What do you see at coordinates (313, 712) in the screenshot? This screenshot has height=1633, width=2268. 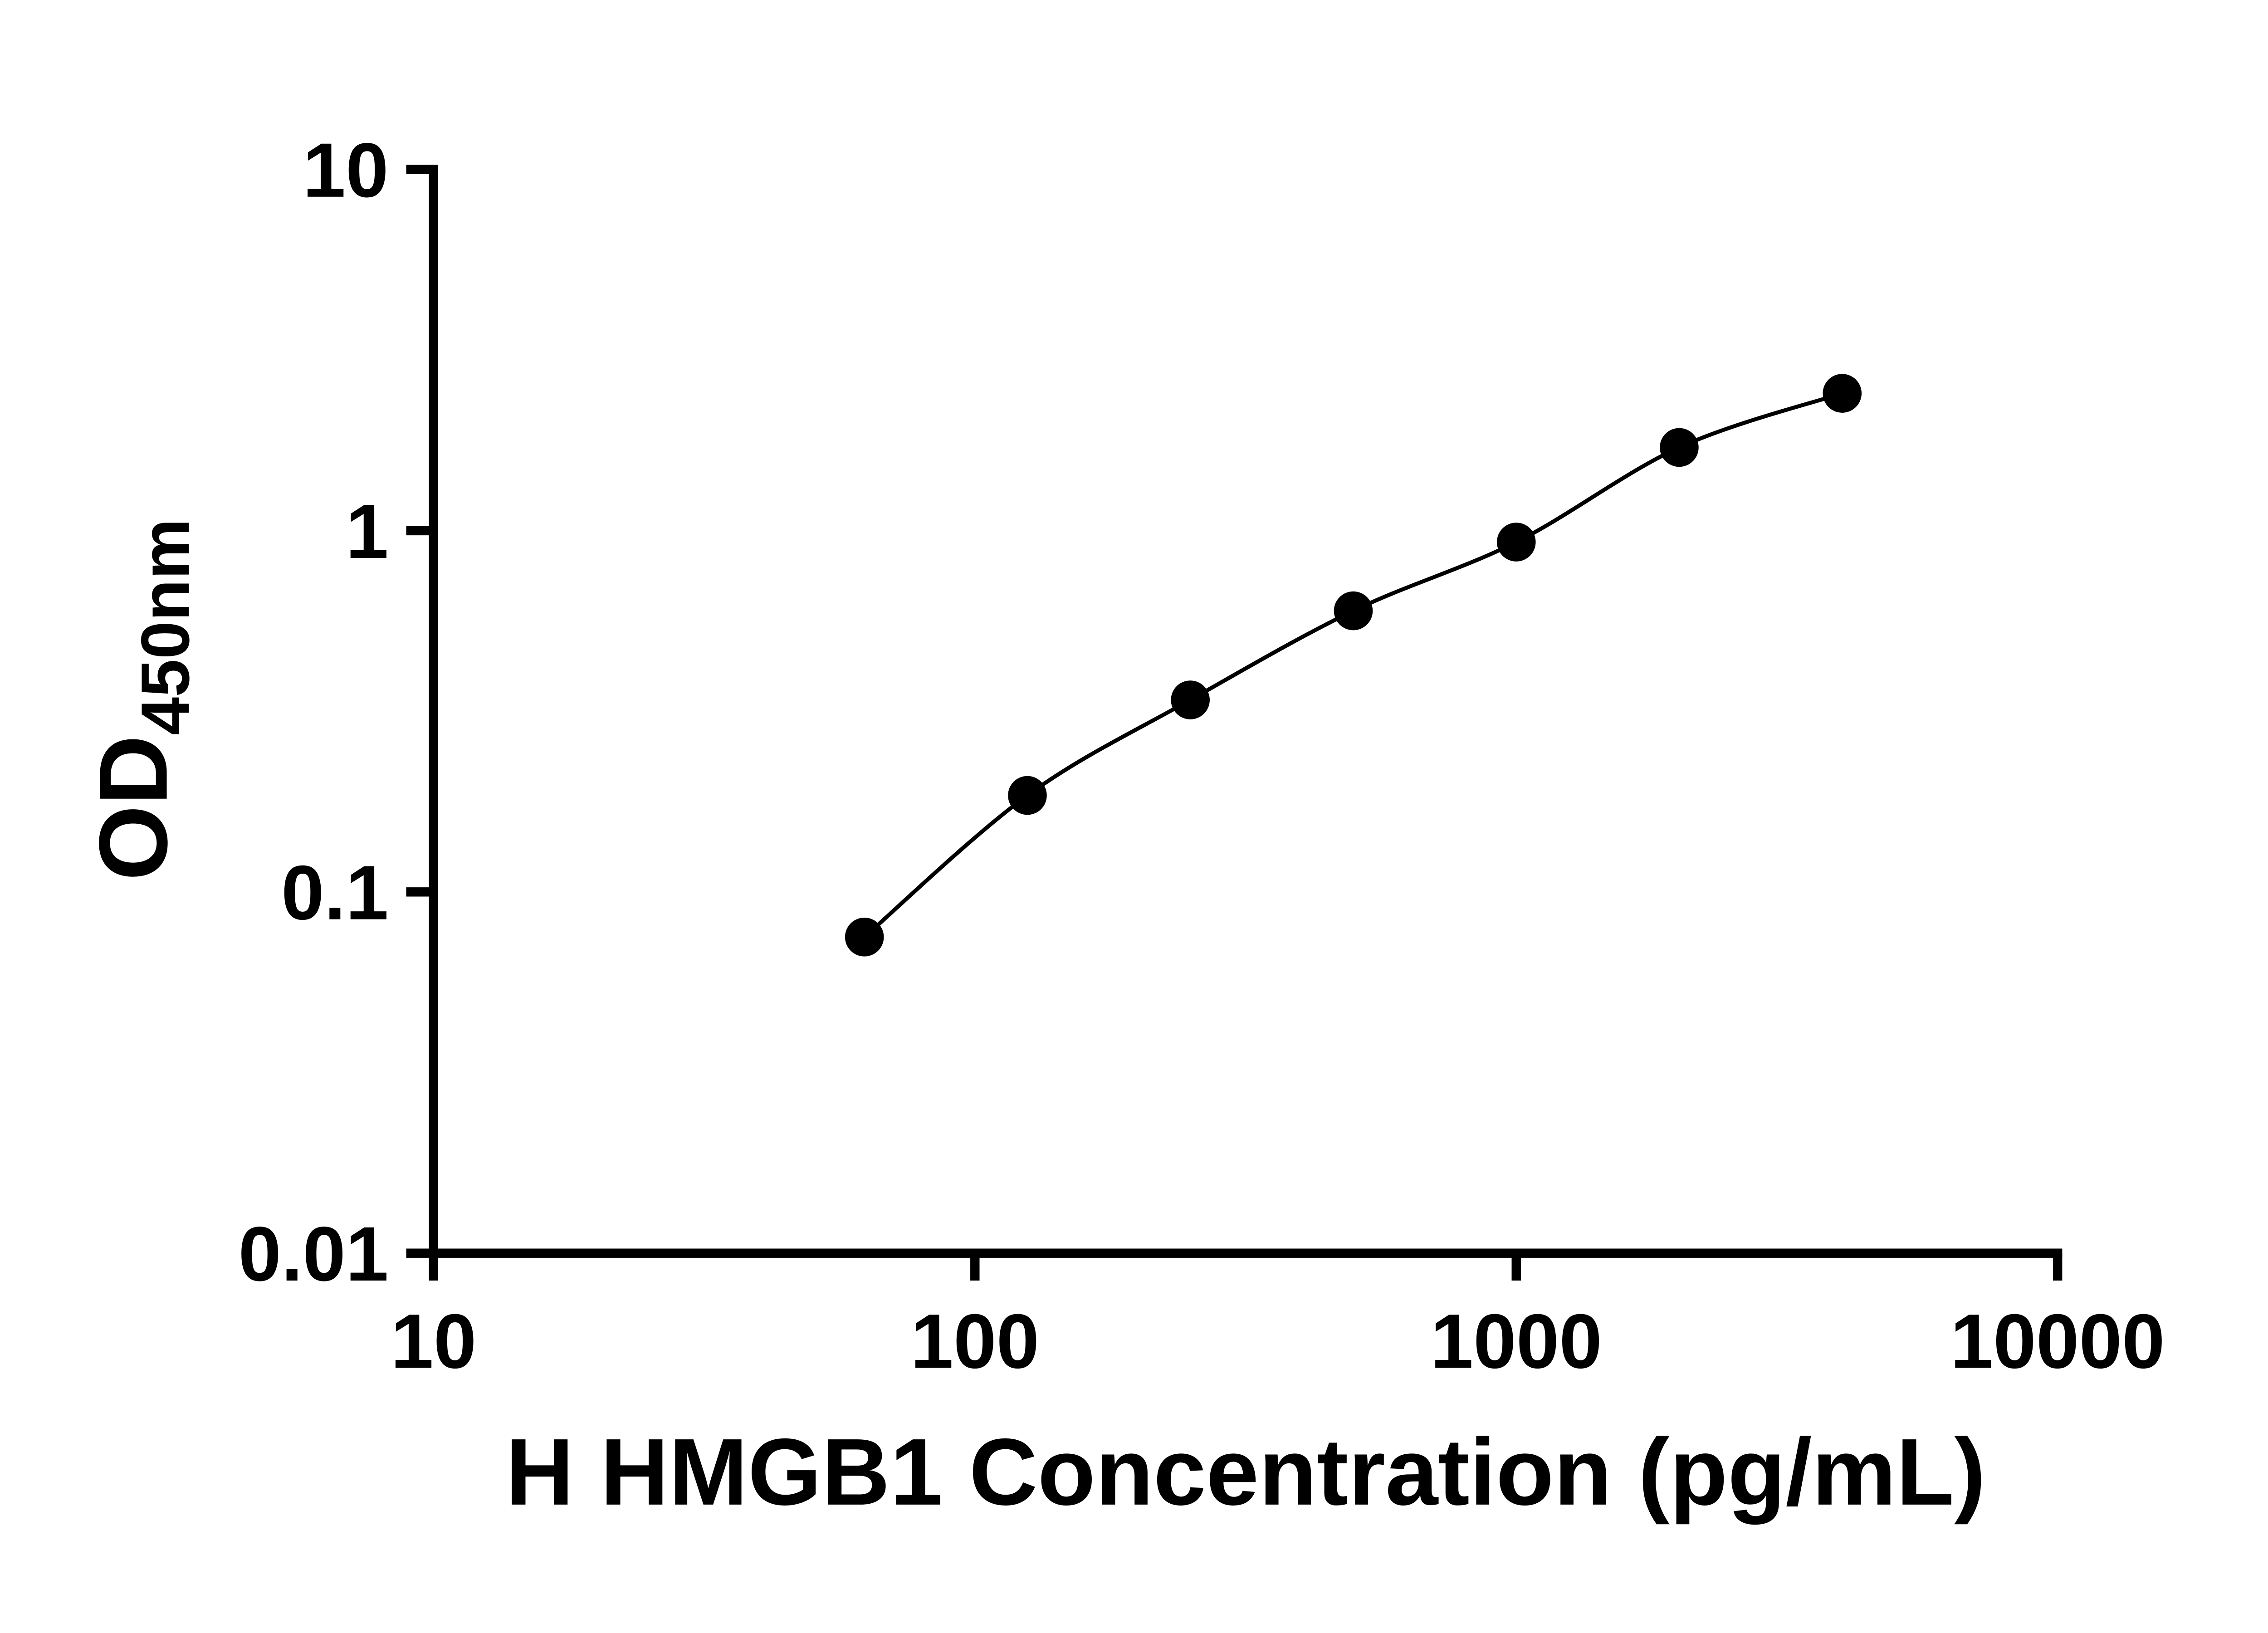 I see `y-axis-tick-labels: 0.01 0.1 1 10` at bounding box center [313, 712].